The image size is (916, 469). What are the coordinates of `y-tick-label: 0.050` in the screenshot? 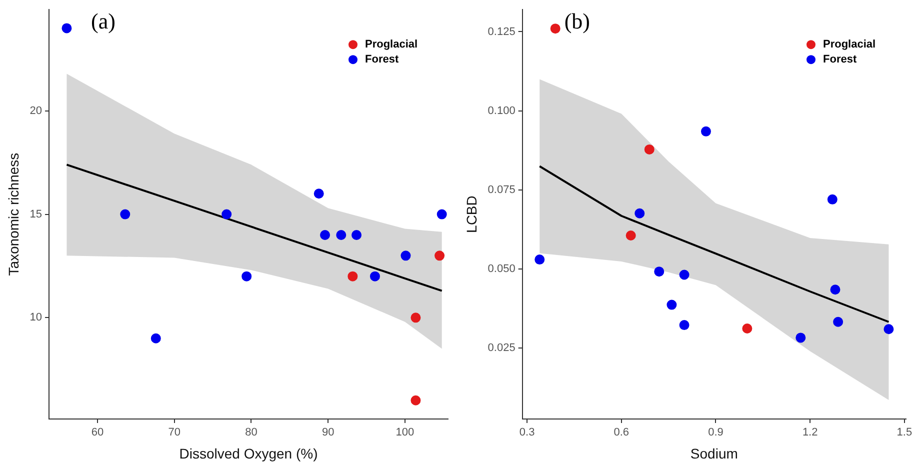 It's located at (502, 269).